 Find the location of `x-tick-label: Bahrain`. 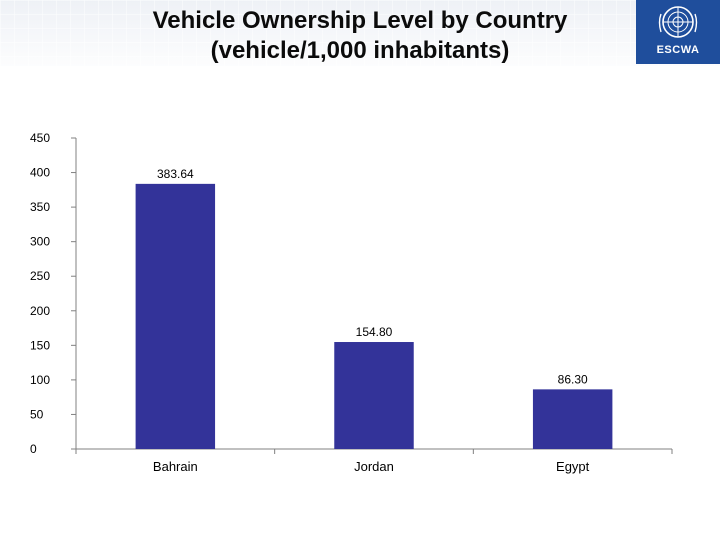

x-tick-label: Bahrain is located at coordinates (175, 466).